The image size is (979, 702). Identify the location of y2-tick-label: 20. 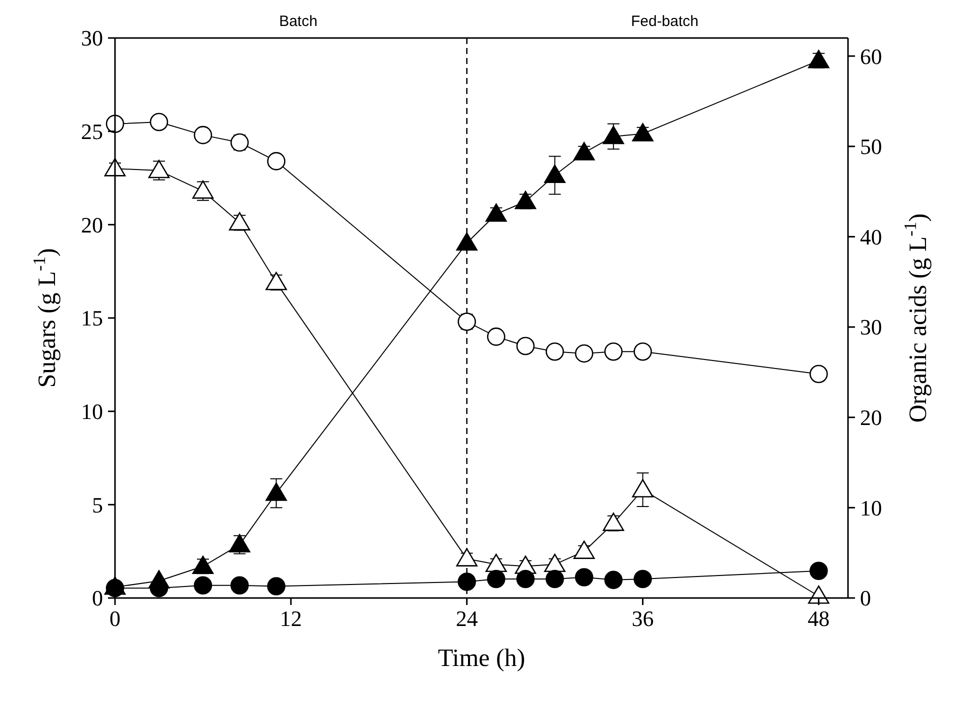
(871, 417).